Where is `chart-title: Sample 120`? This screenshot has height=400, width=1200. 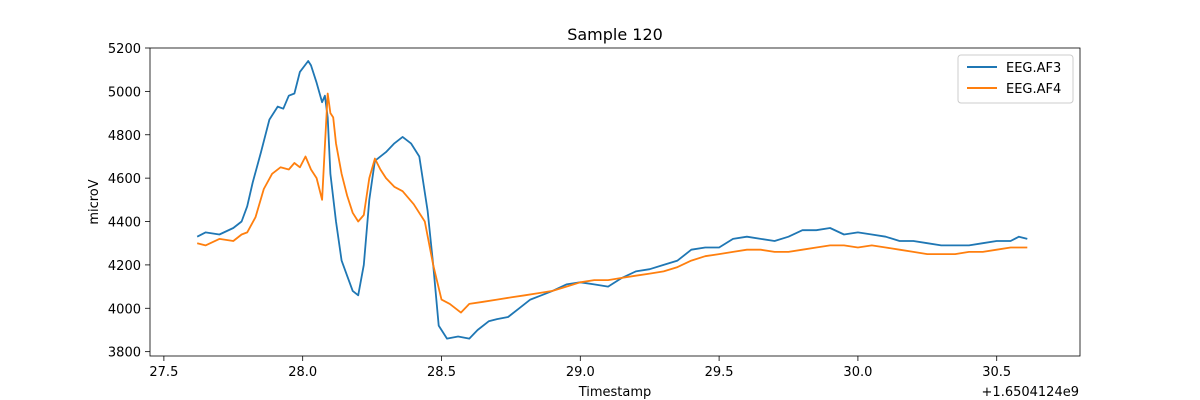 chart-title: Sample 120 is located at coordinates (615, 34).